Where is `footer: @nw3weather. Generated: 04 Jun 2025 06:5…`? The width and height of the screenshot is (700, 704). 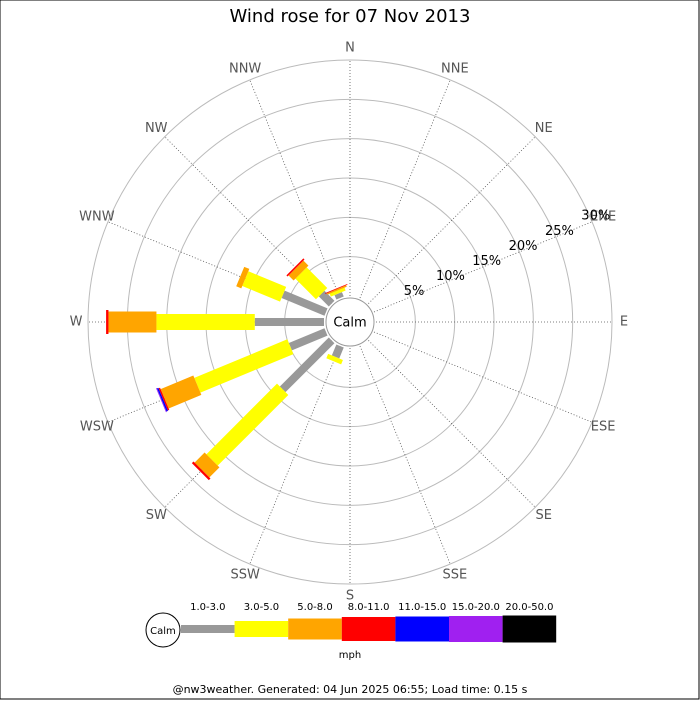
footer: @nw3weather. Generated: 04 Jun 2025 06:5… is located at coordinates (350, 689).